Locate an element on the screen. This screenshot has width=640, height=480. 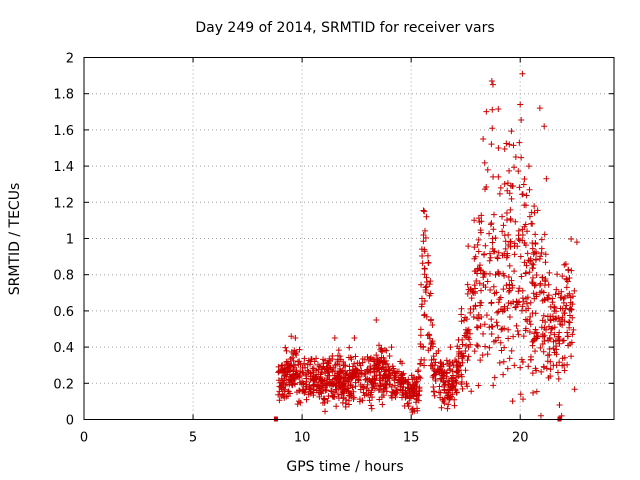
y-tick-label: 0.4 is located at coordinates (63, 348).